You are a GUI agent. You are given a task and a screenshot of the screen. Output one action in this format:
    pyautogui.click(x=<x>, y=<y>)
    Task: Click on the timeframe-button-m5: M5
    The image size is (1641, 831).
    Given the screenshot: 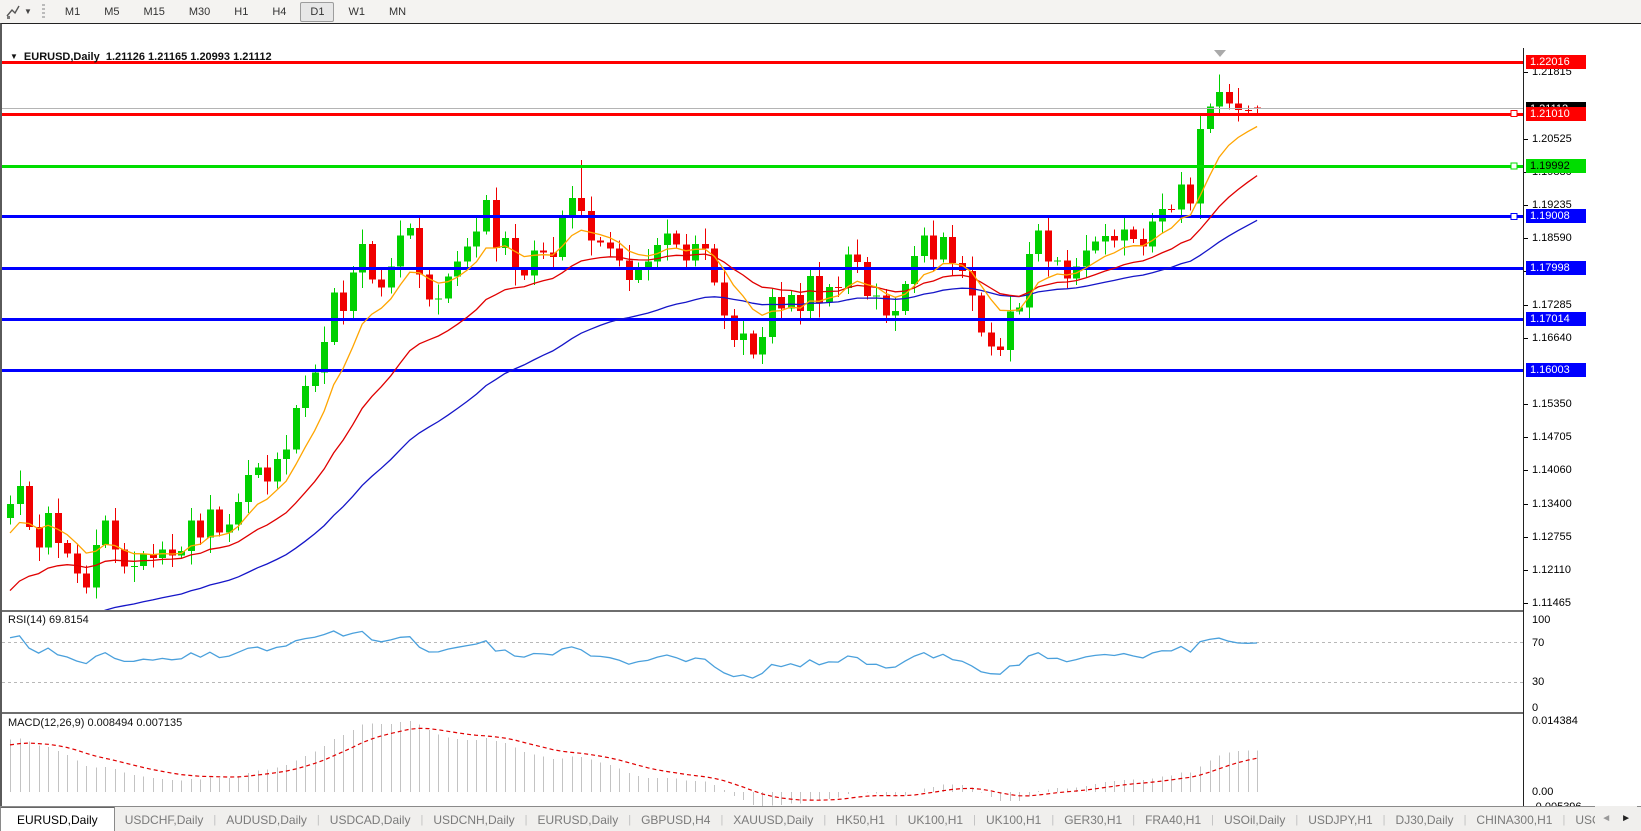 What is the action you would take?
    pyautogui.click(x=112, y=11)
    